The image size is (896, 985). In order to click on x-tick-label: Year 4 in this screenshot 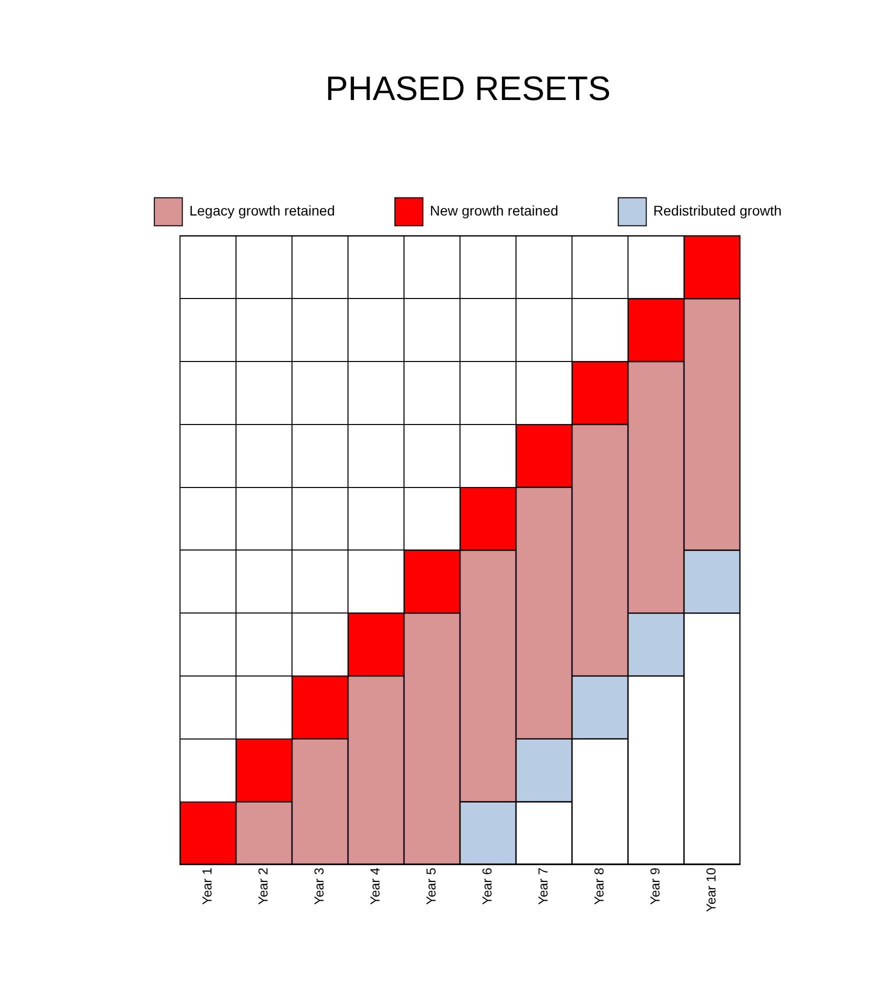, I will do `click(375, 886)`.